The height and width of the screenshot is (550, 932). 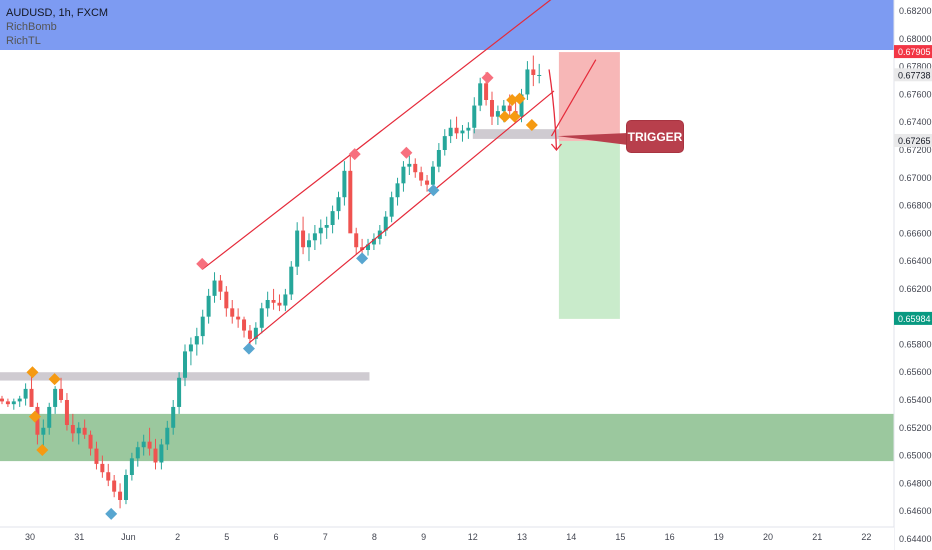 What do you see at coordinates (589, 229) in the screenshot?
I see `take-profit-box` at bounding box center [589, 229].